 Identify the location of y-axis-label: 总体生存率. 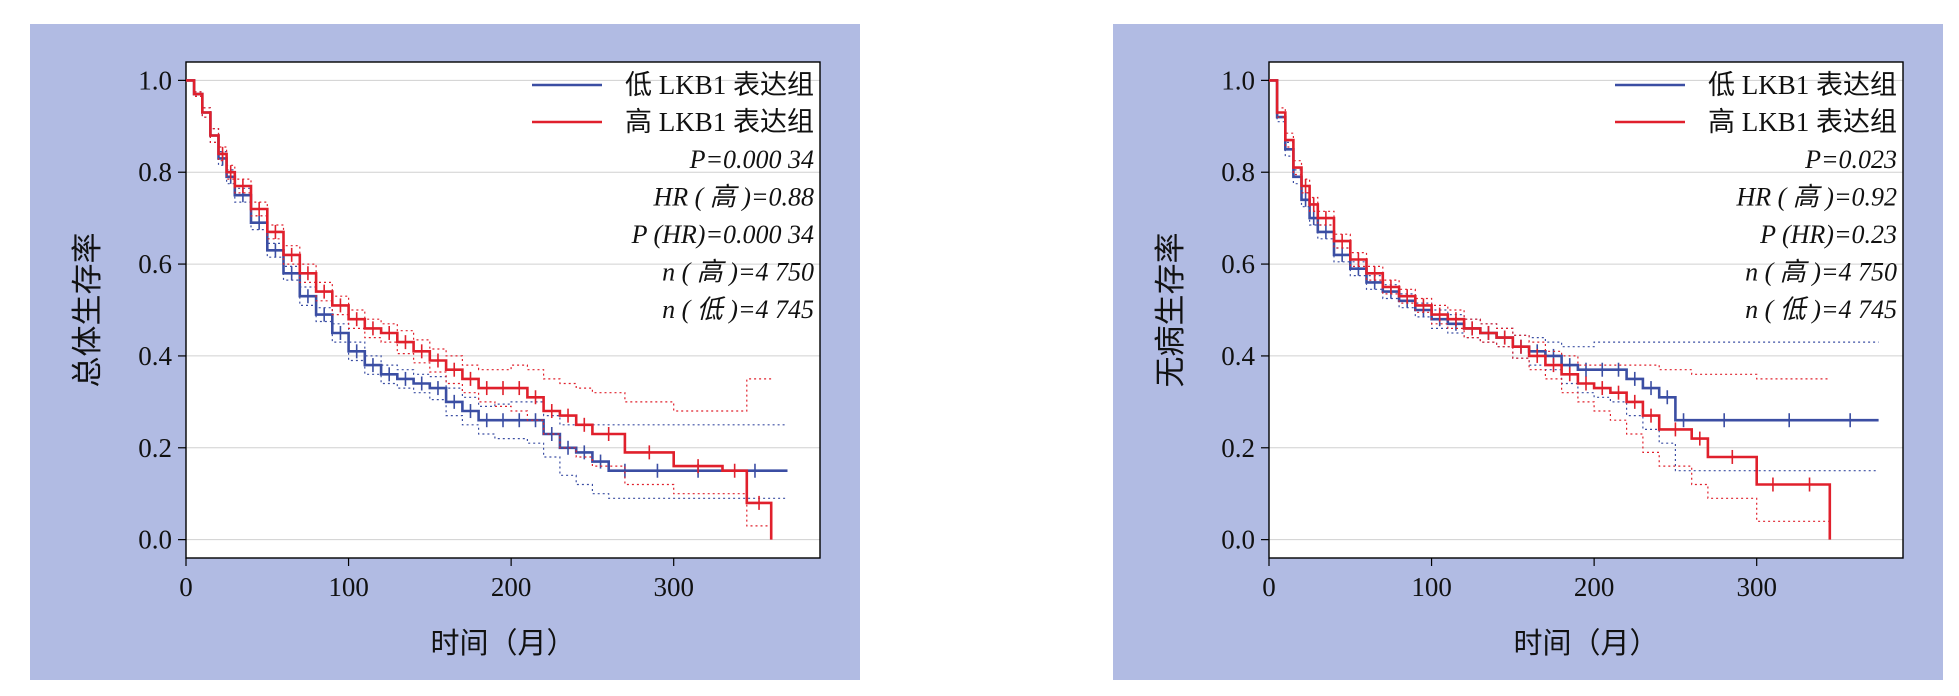
(87, 310).